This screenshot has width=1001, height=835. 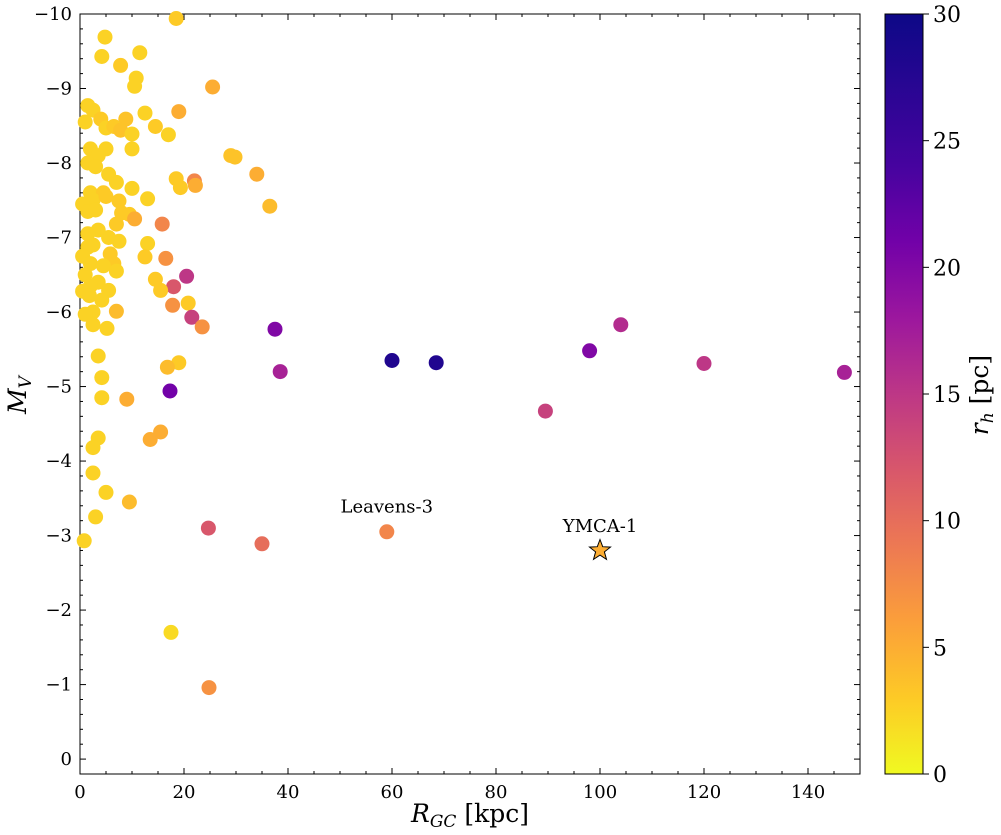 What do you see at coordinates (53, 14) in the screenshot?
I see `y-tick-label: −10` at bounding box center [53, 14].